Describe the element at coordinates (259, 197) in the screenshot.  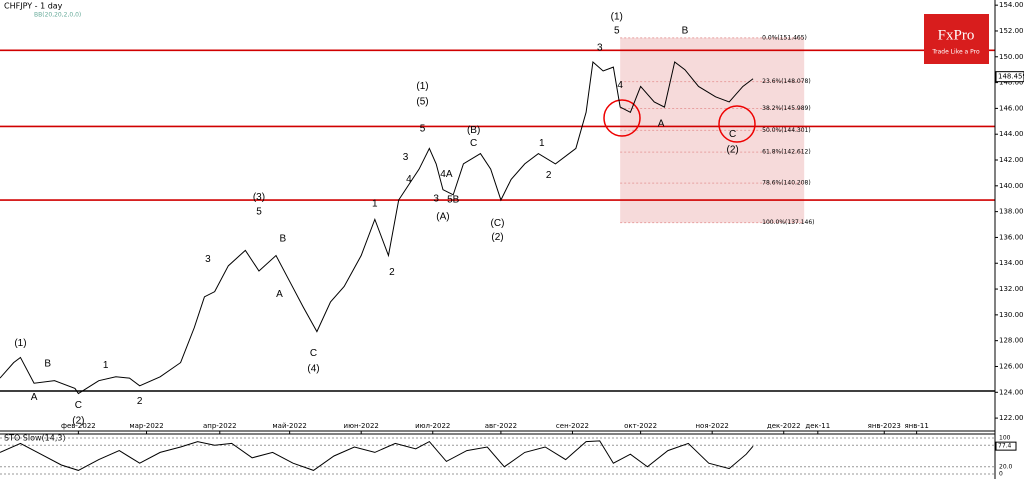
I see `wave-label: (3)` at that location.